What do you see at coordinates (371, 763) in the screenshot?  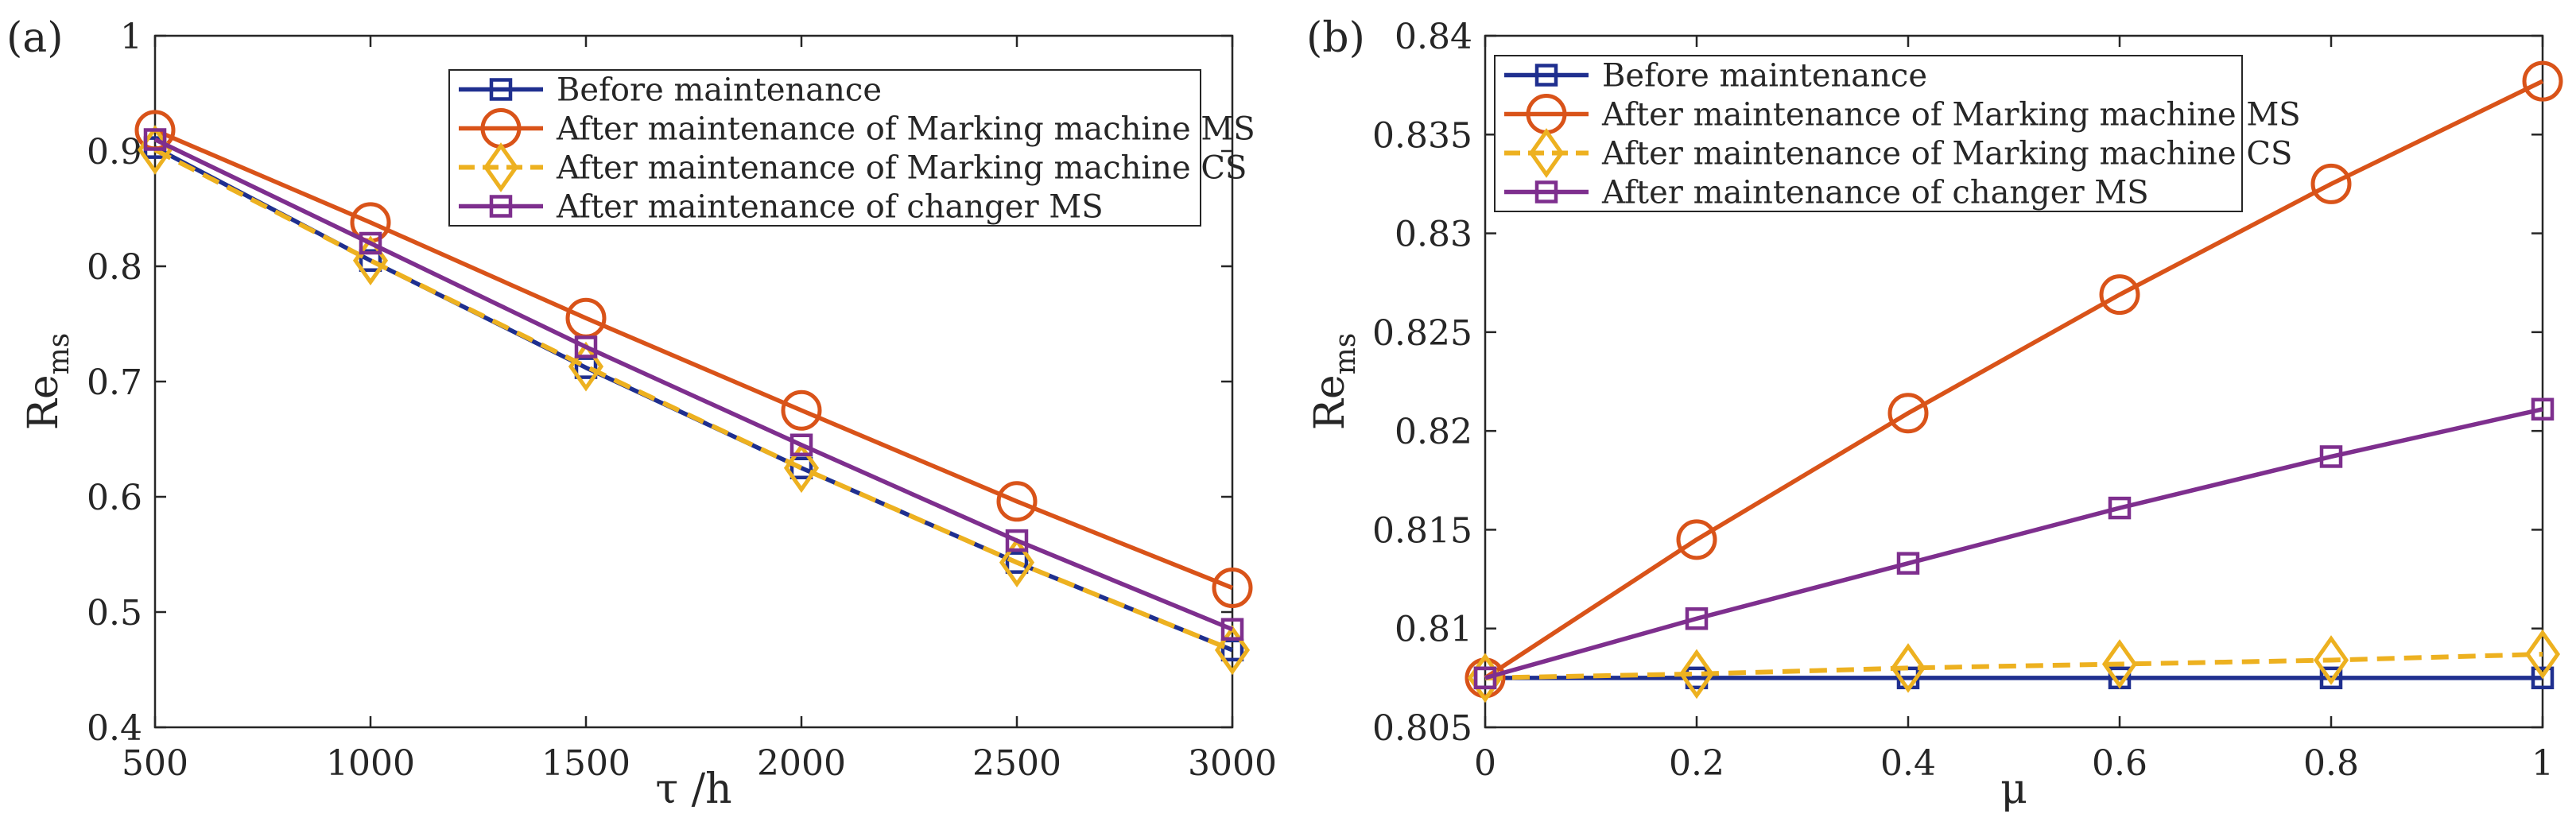 I see `x-tick-label: 1000` at bounding box center [371, 763].